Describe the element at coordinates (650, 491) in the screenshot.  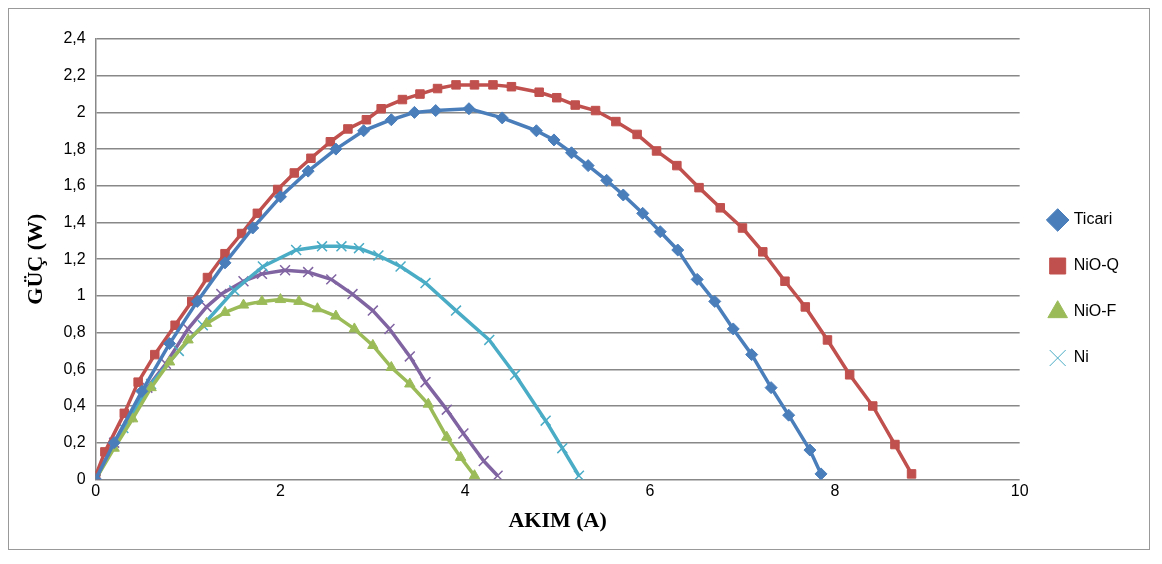
I see `x-tick-label: 6` at that location.